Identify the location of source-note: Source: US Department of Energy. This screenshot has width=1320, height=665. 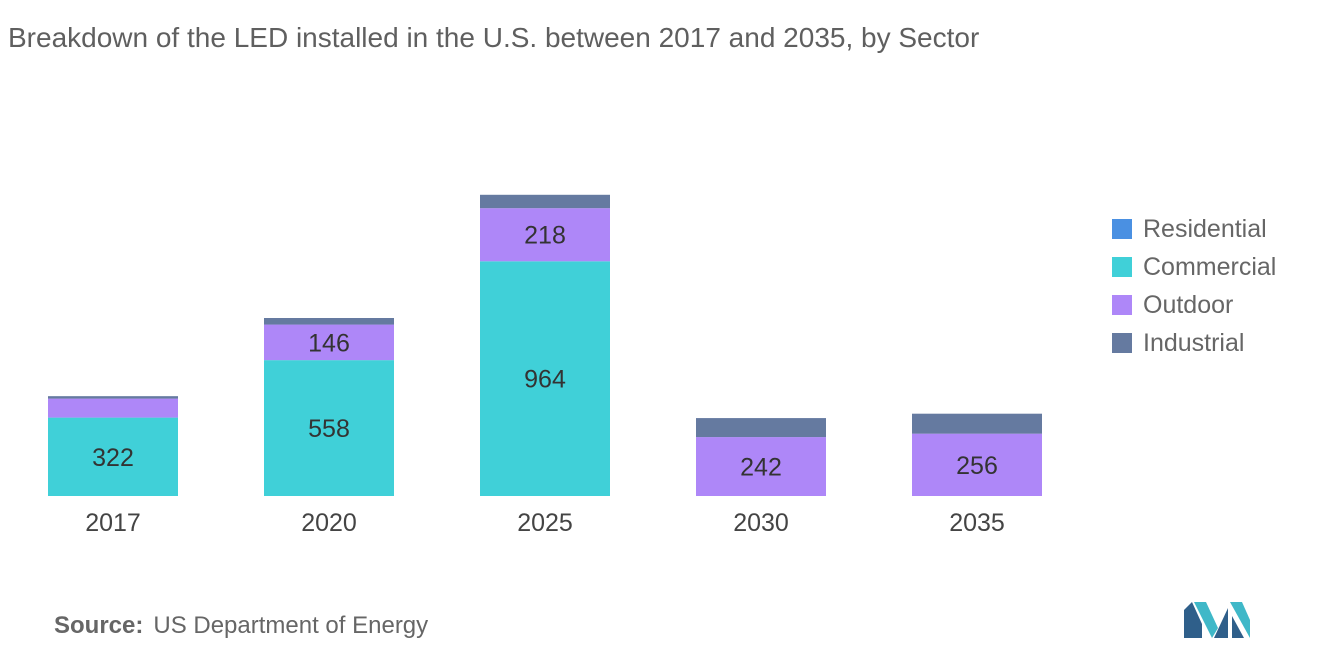
(241, 626).